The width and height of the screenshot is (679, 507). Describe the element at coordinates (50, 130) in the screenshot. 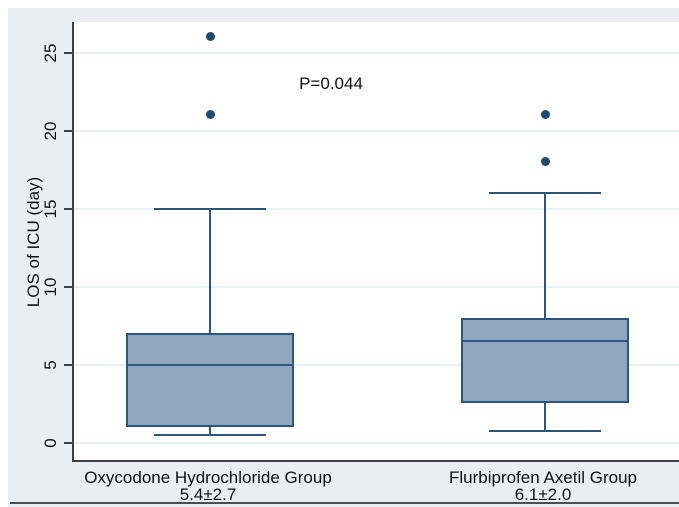

I see `y-tick-label: 20` at that location.